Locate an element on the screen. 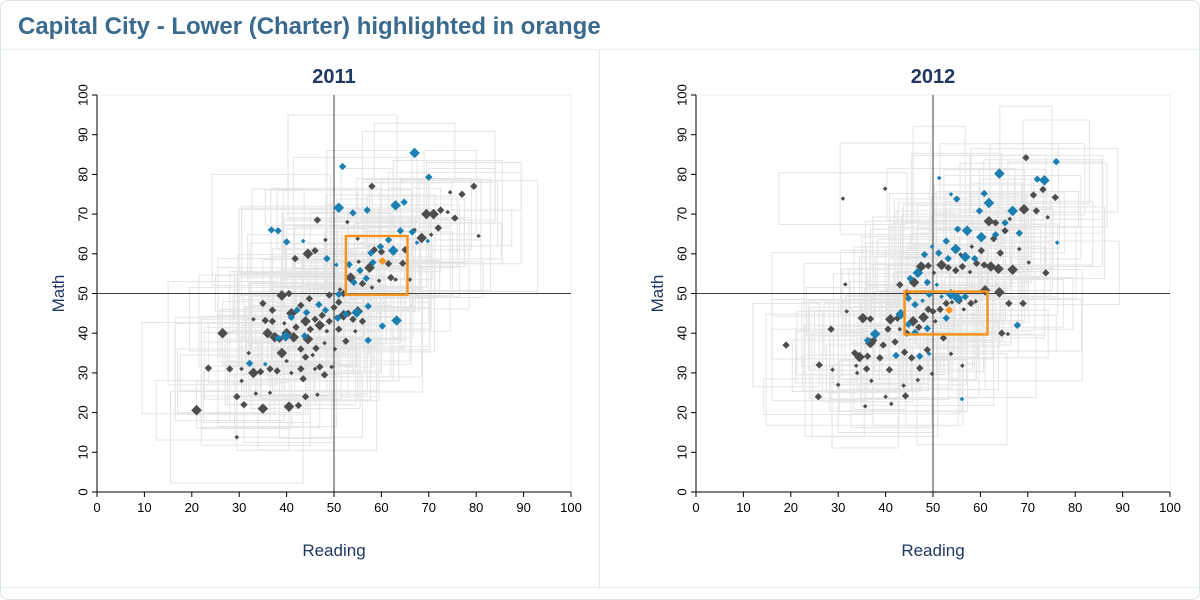  highlighted-point is located at coordinates (382, 260).